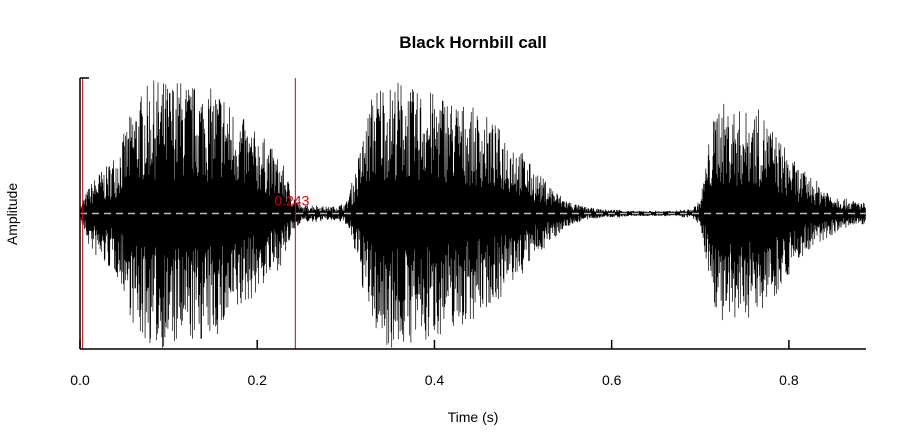 The image size is (908, 447). What do you see at coordinates (257, 380) in the screenshot?
I see `x-tick-label: 0.2` at bounding box center [257, 380].